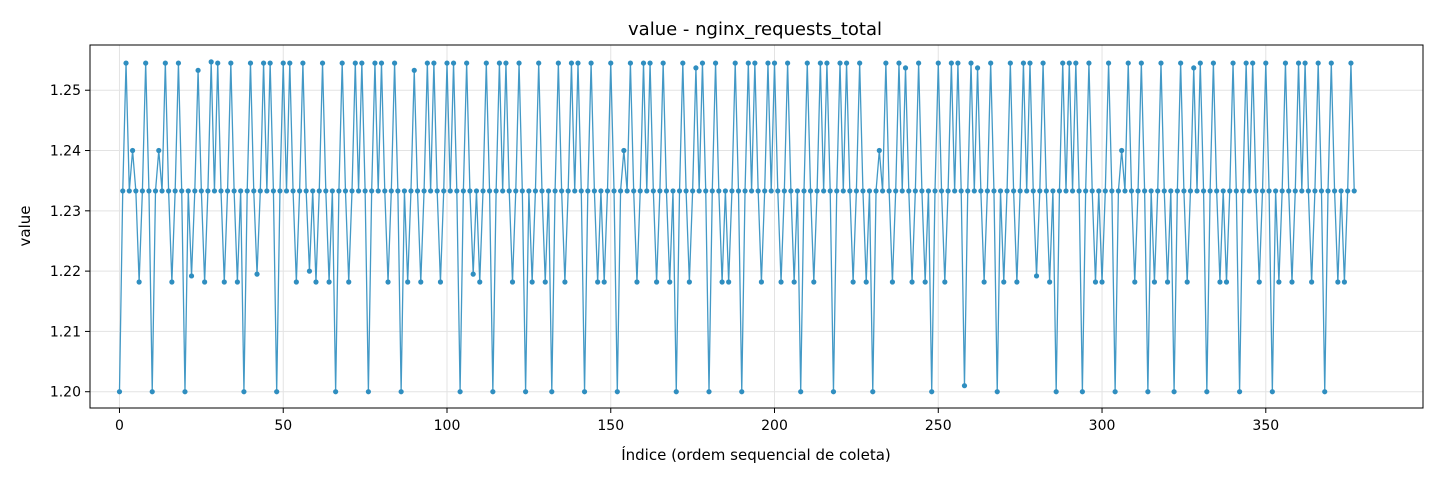 The width and height of the screenshot is (1440, 480). What do you see at coordinates (65, 332) in the screenshot?
I see `y-tick-label: 1.21` at bounding box center [65, 332].